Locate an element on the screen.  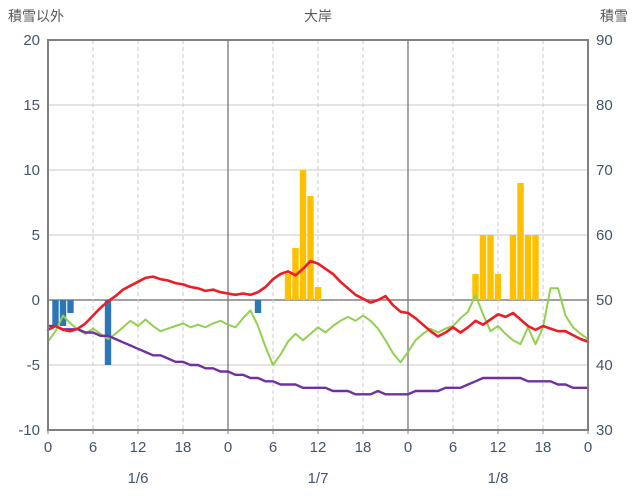
right-axis-title: 積雪 is located at coordinates (614, 16).